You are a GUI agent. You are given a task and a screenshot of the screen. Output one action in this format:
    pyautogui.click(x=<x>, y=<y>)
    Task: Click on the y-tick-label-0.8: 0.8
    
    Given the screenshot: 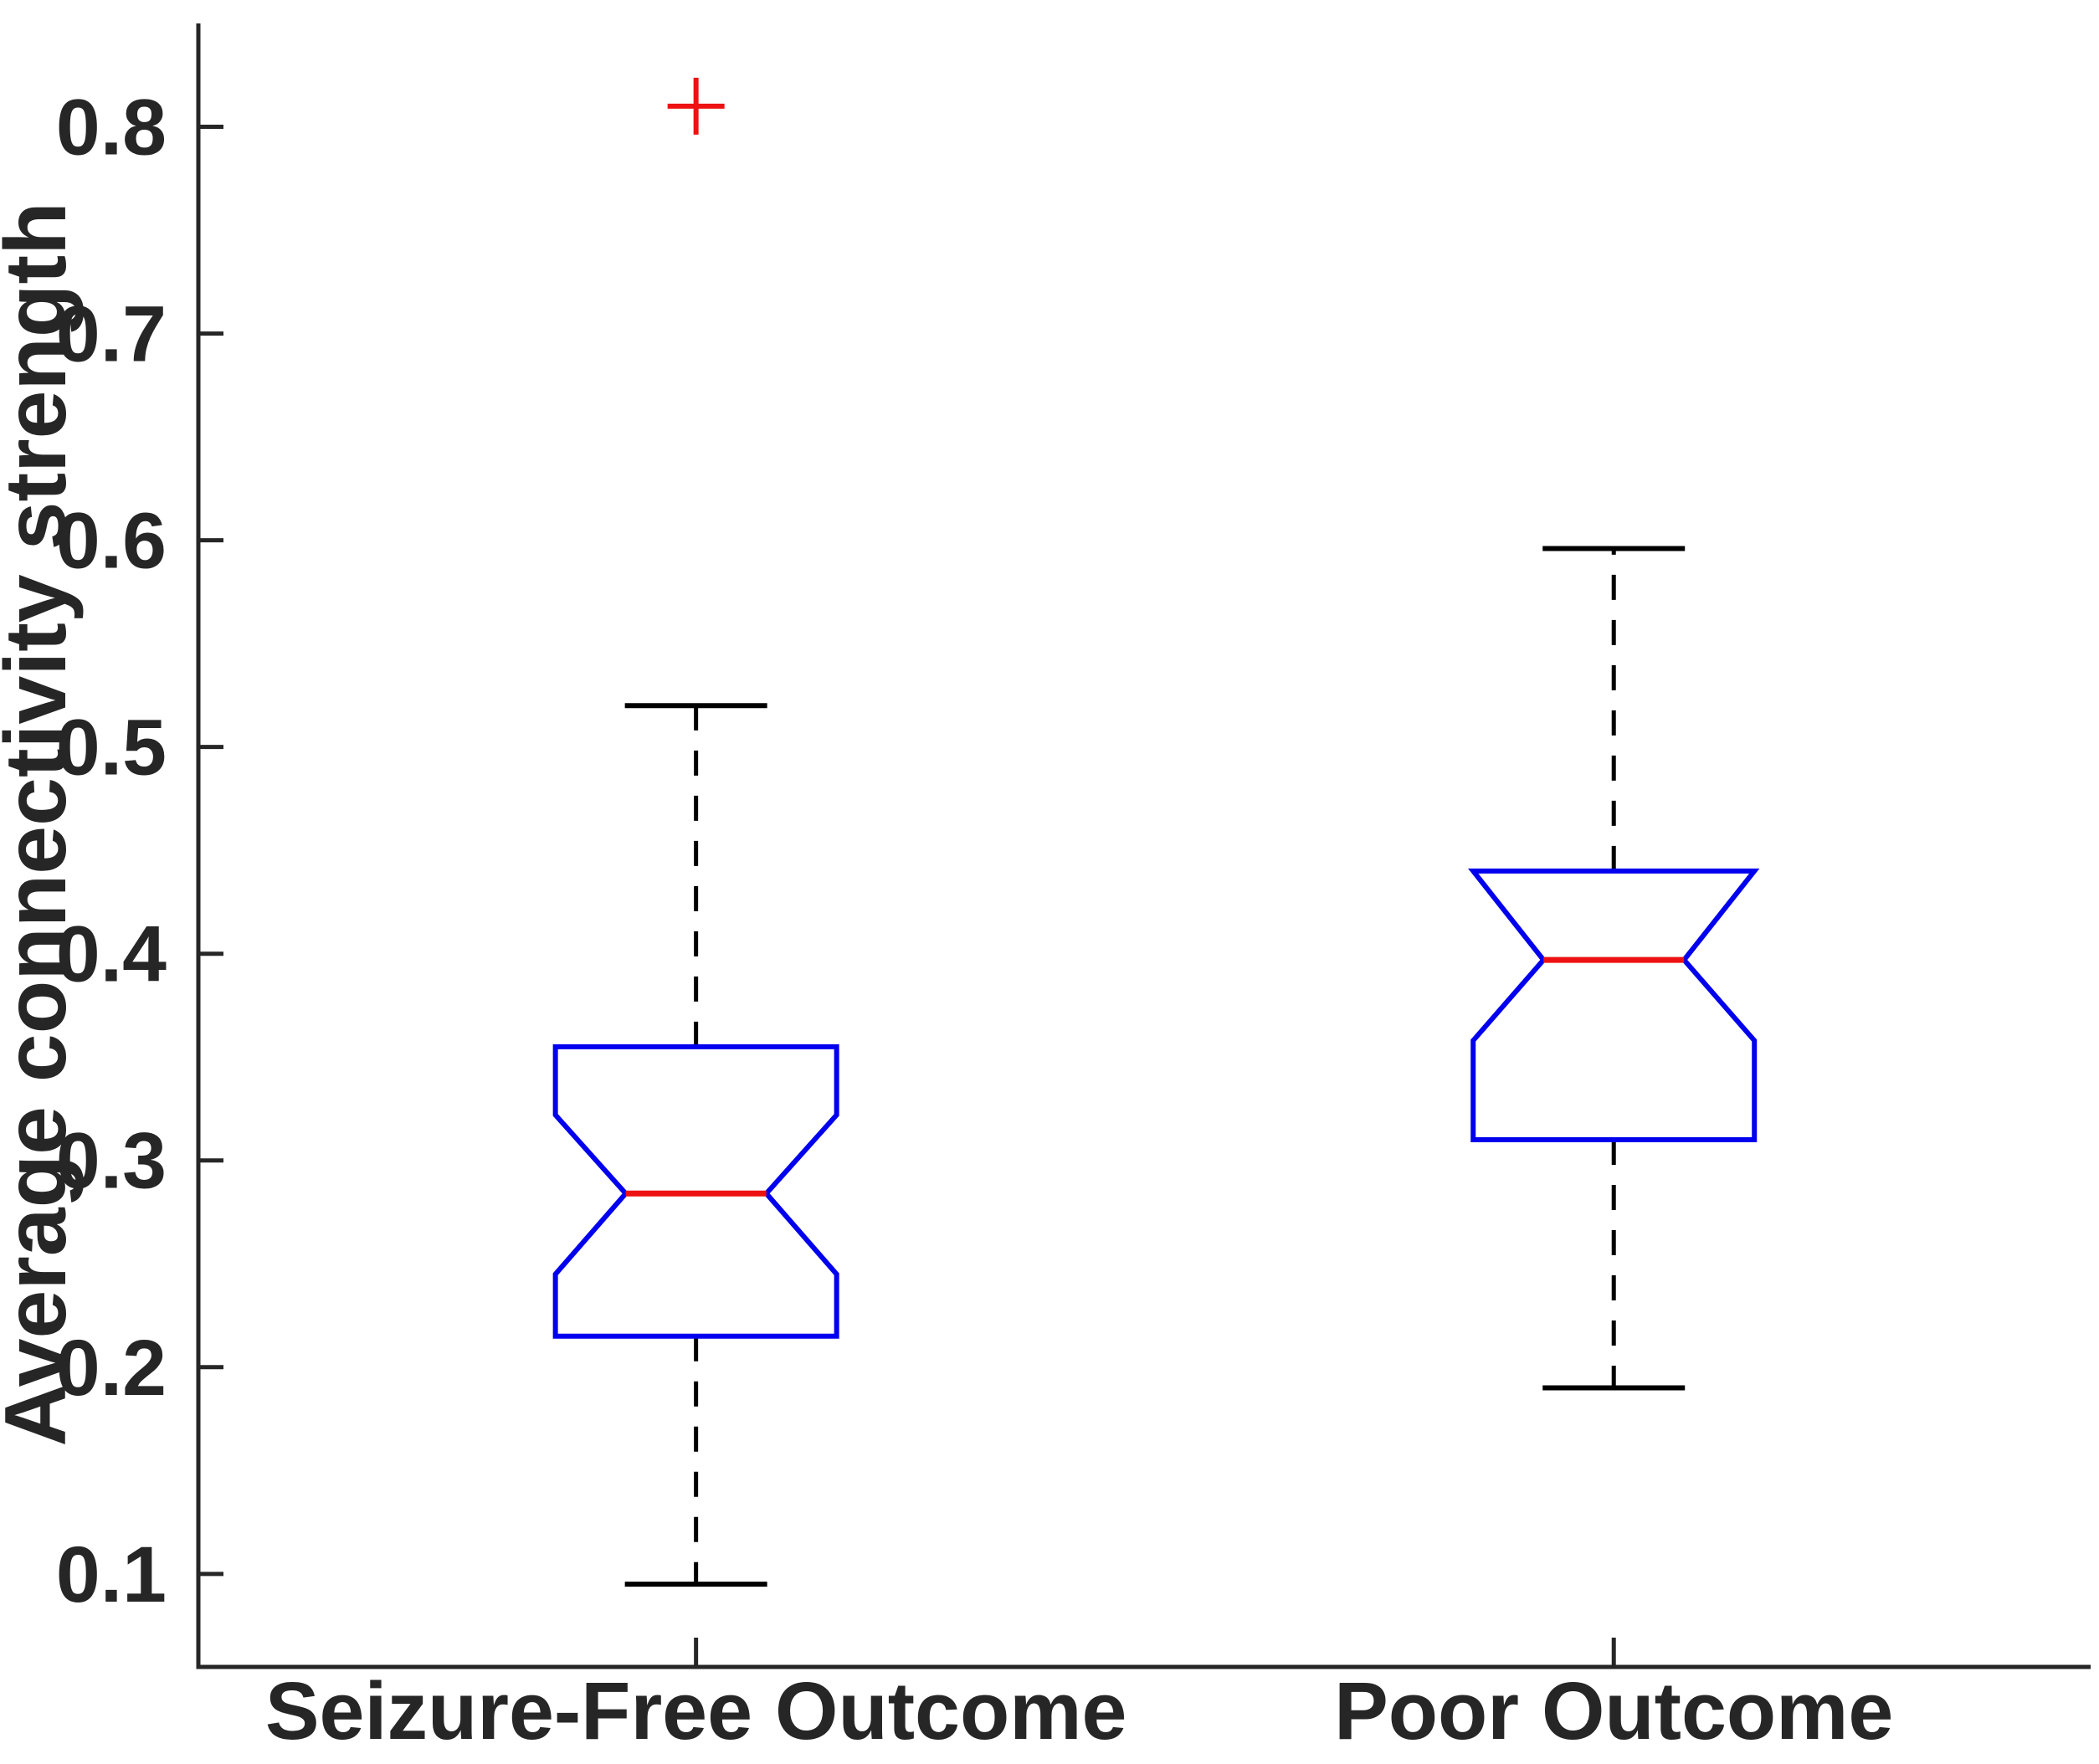 What is the action you would take?
    pyautogui.click(x=111, y=128)
    